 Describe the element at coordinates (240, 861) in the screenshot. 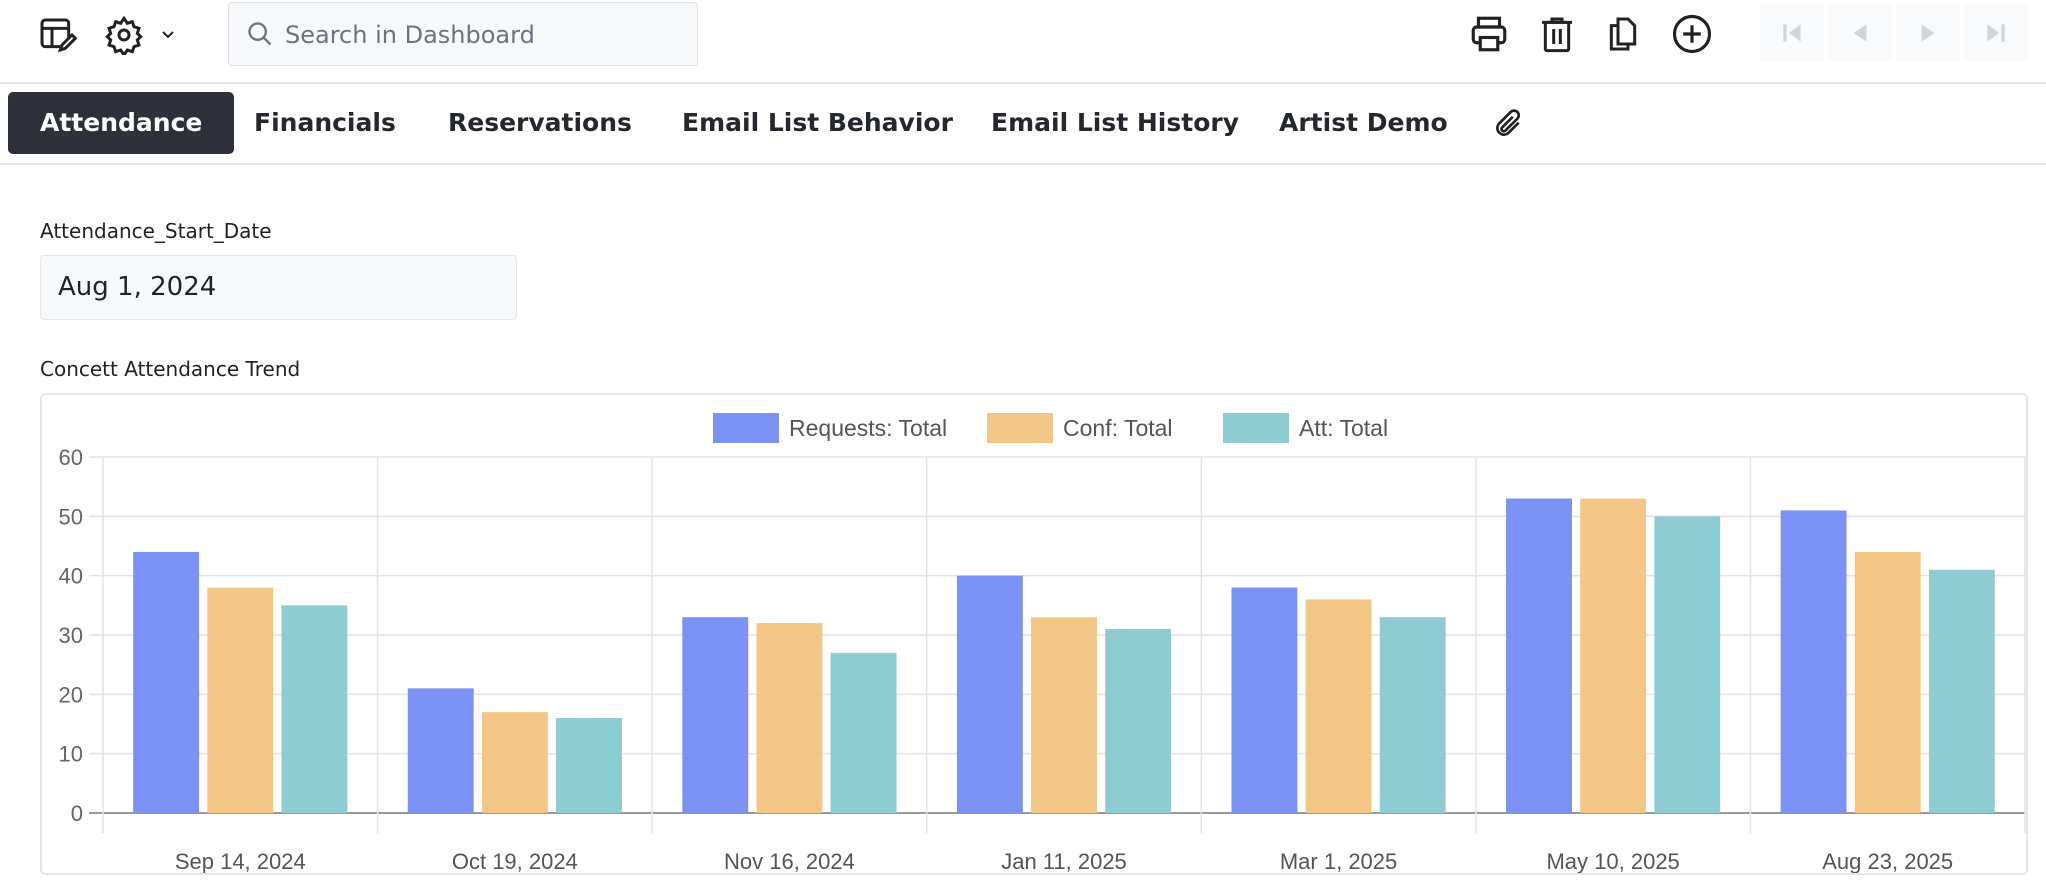

I see `x-tick-label: Sep 14, 2024` at that location.